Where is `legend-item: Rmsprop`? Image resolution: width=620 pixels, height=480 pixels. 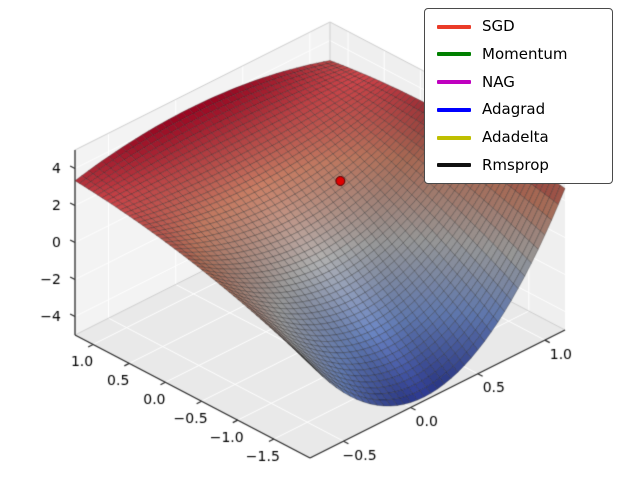
legend-item: Rmsprop is located at coordinates (518, 164).